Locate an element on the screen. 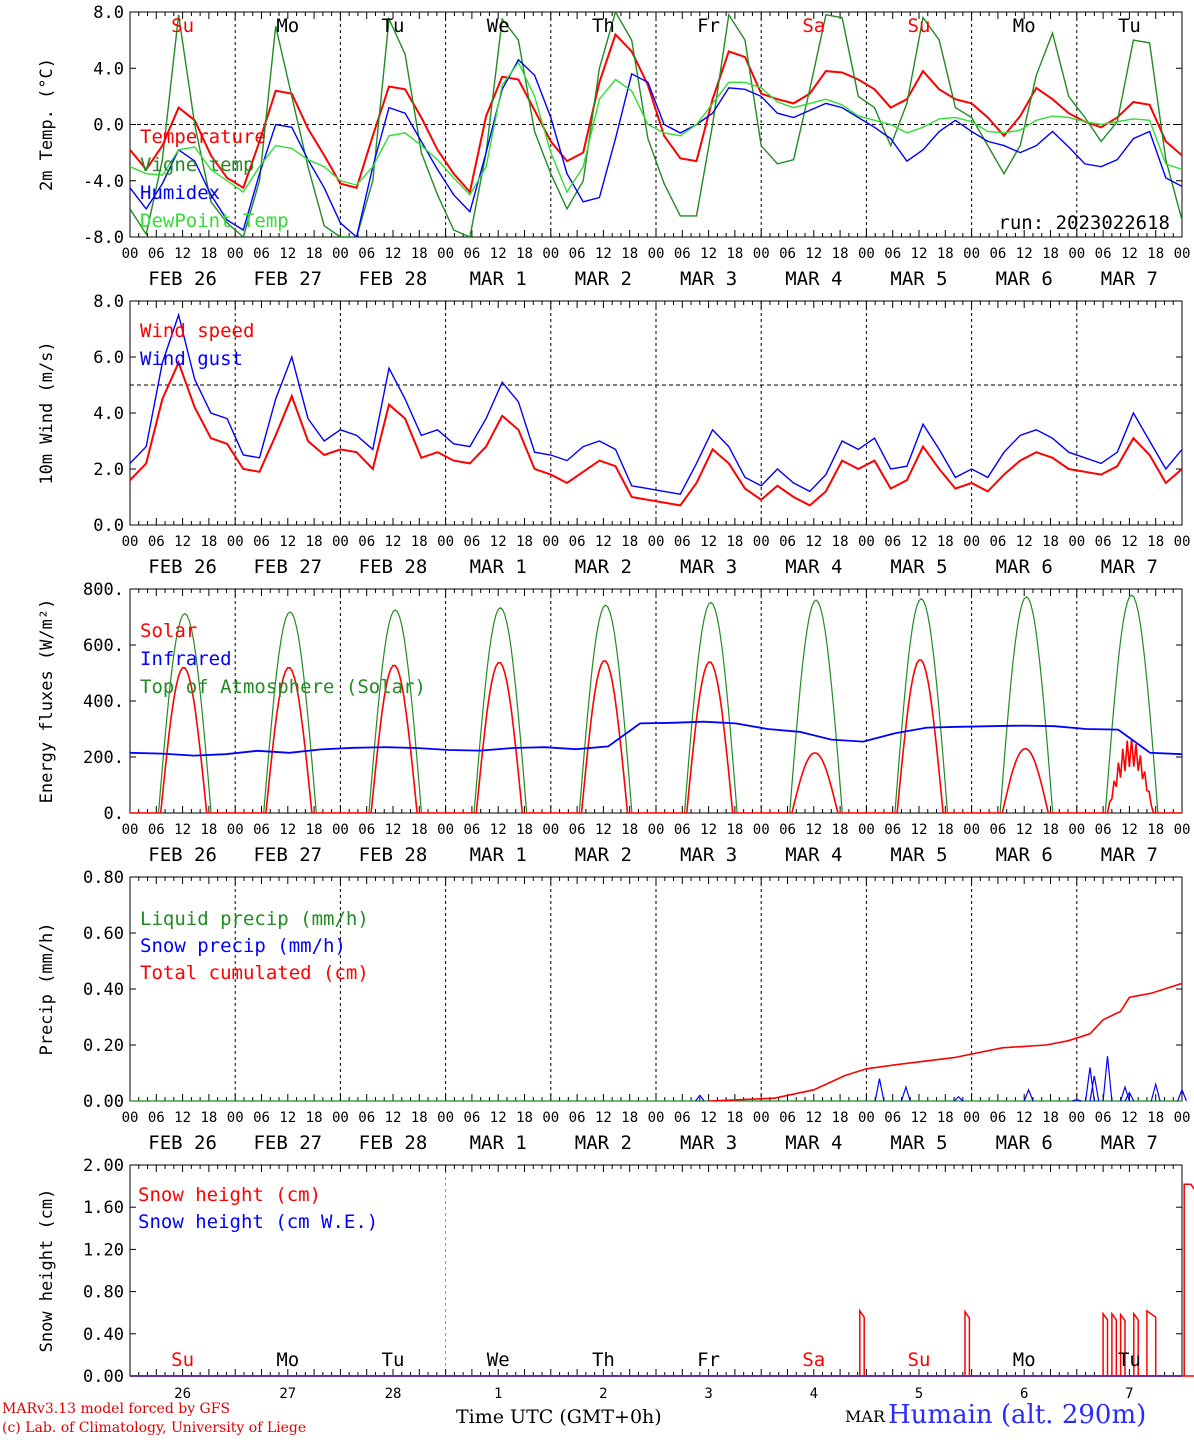  y-axis-label: Snow height (cm) is located at coordinates (47, 1271).